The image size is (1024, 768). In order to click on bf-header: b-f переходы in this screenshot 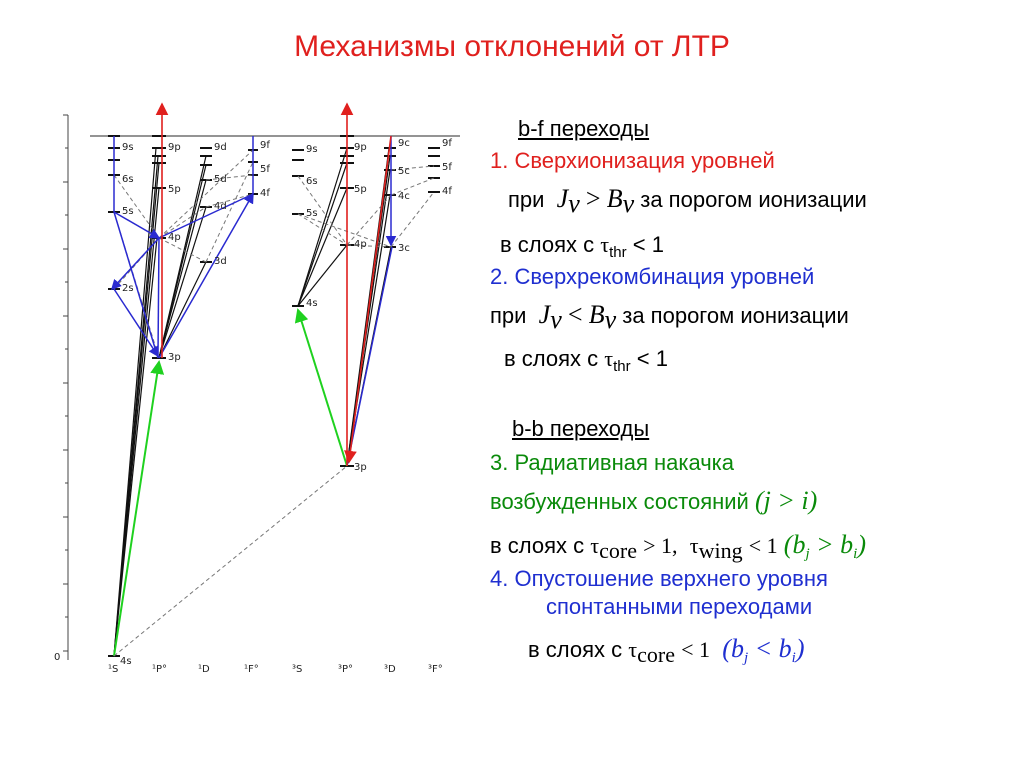, I will do `click(584, 128)`.